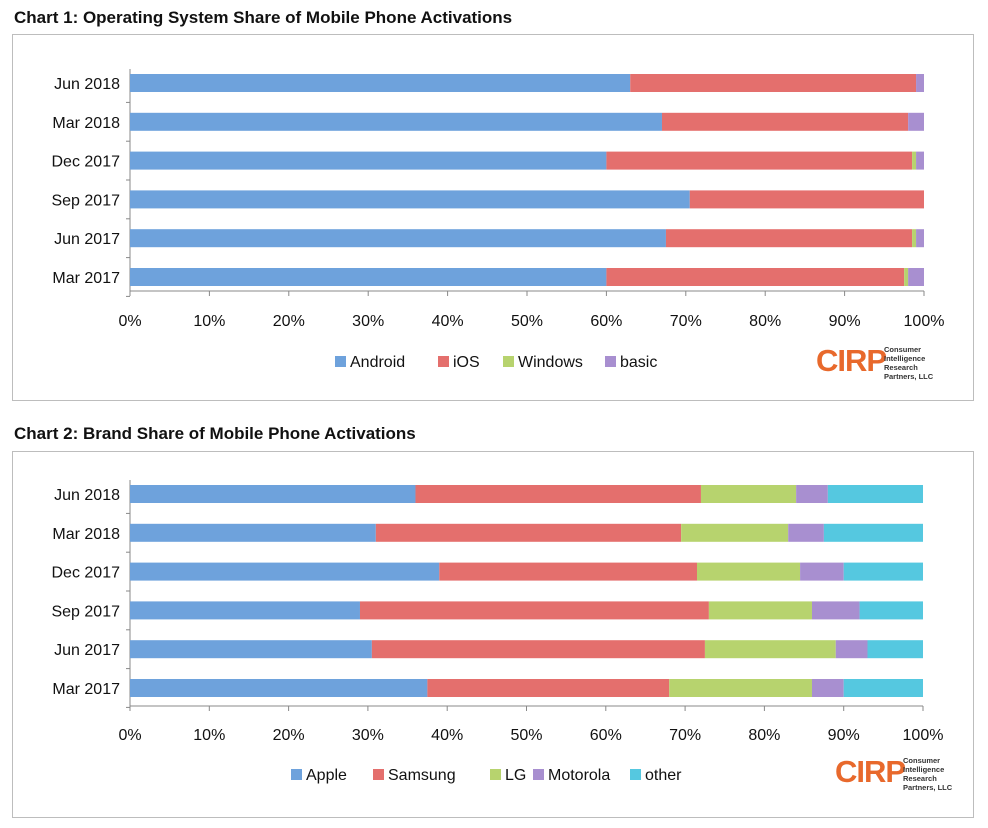 The image size is (988, 828). I want to click on legend-label: Motorola, so click(579, 775).